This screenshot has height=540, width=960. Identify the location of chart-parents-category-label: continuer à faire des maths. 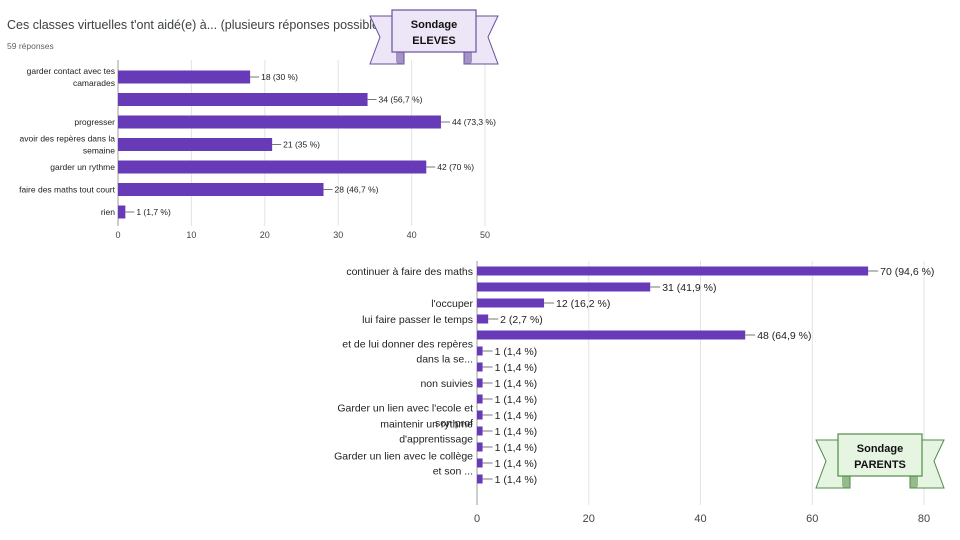
(409, 272).